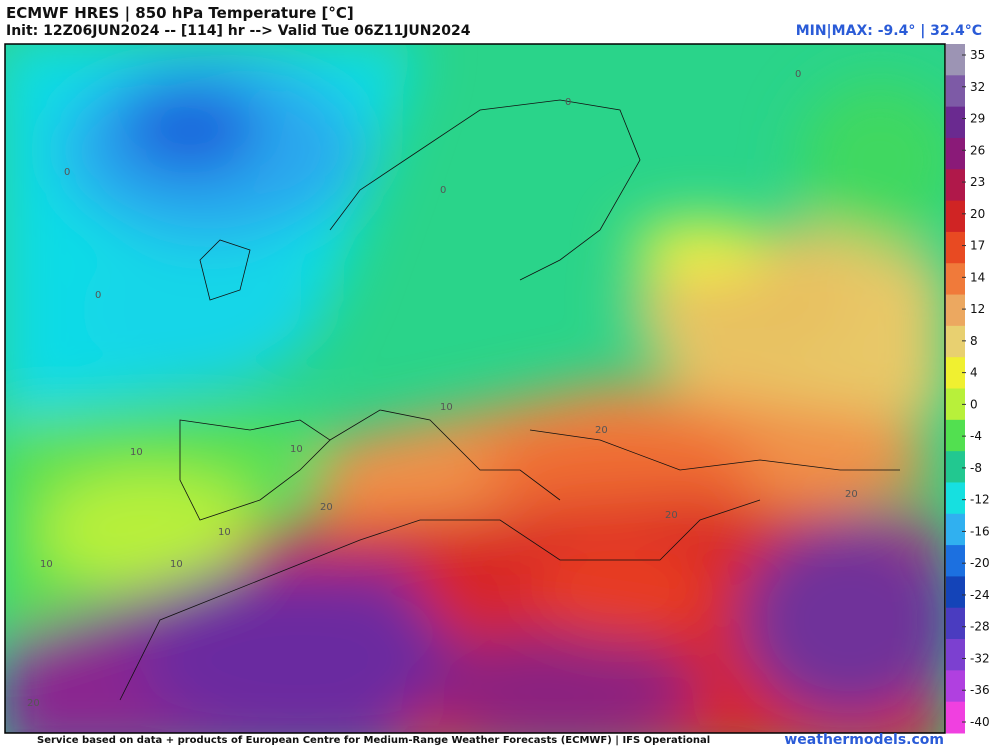 The width and height of the screenshot is (1000, 750). I want to click on title: ECMWF HRES | 850 hPa Temperature [°C], so click(180, 13).